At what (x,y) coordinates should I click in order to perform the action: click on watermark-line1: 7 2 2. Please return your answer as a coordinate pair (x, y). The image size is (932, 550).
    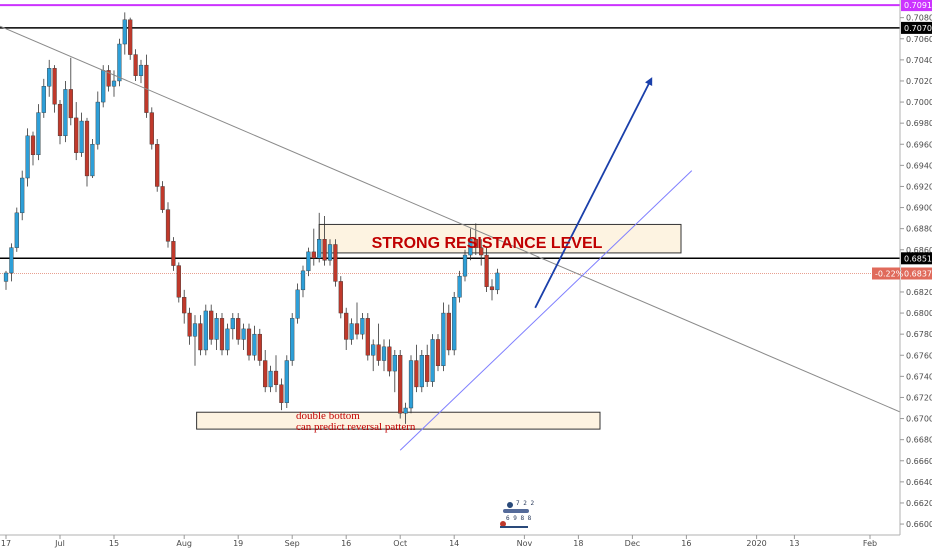
    Looking at the image, I should click on (525, 503).